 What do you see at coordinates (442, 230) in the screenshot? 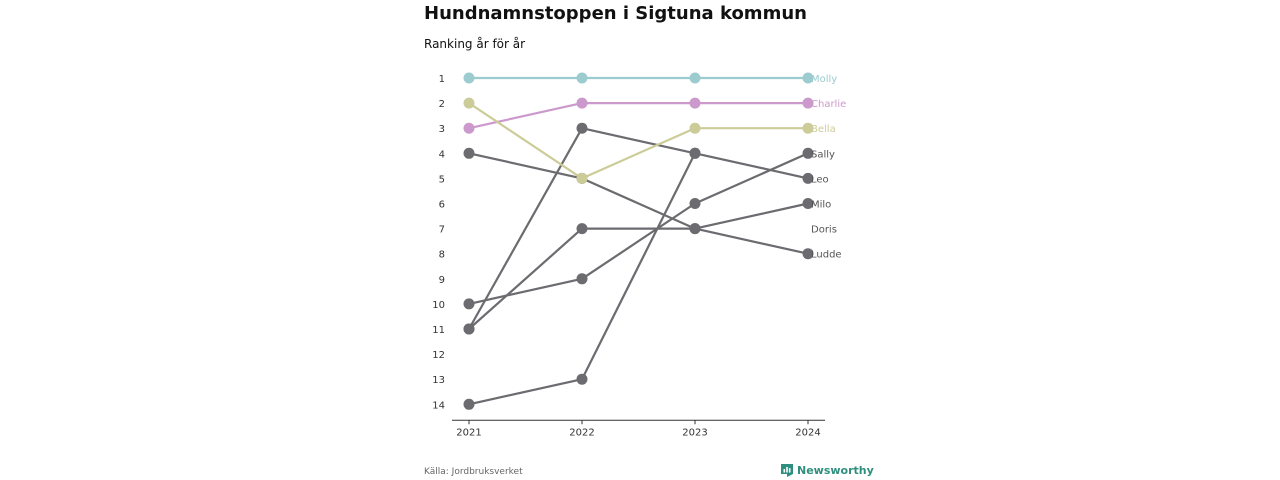
I see `y-tick-label: 7` at bounding box center [442, 230].